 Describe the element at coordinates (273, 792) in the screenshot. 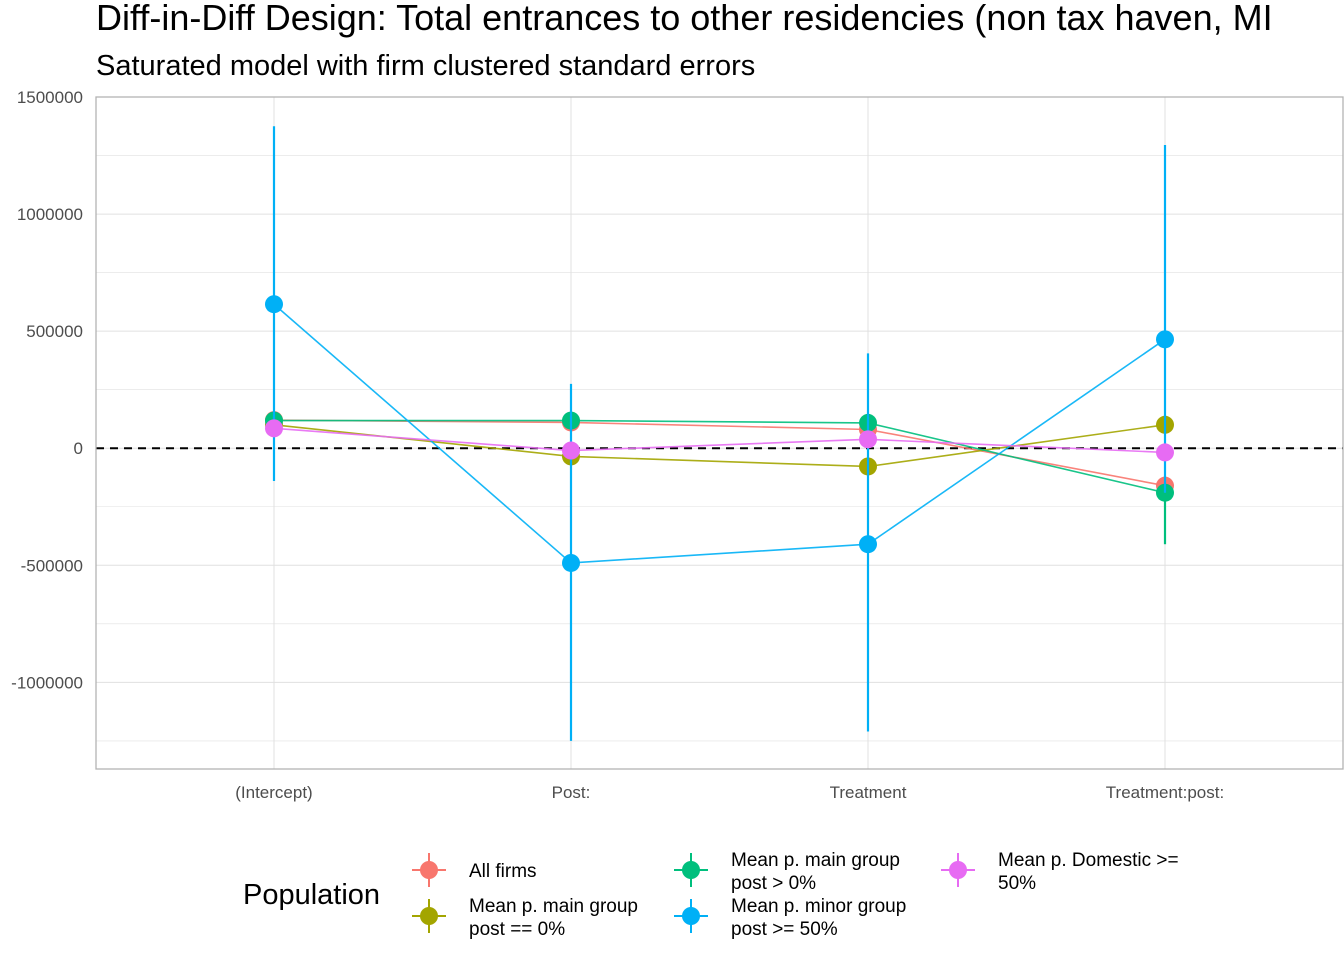

I see `x-tick-label: (Intercept)` at that location.